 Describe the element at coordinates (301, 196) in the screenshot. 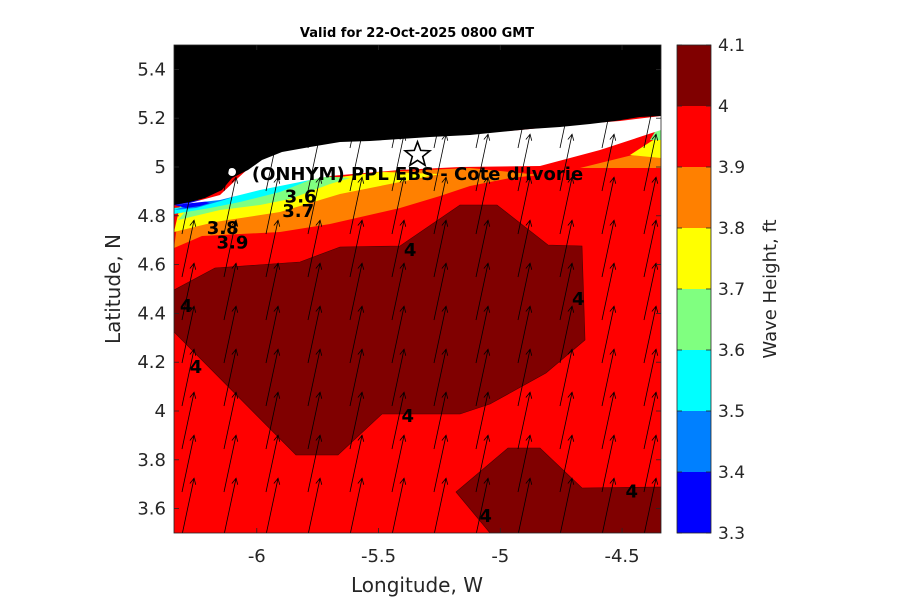

I see `contour-label: 3.6` at that location.